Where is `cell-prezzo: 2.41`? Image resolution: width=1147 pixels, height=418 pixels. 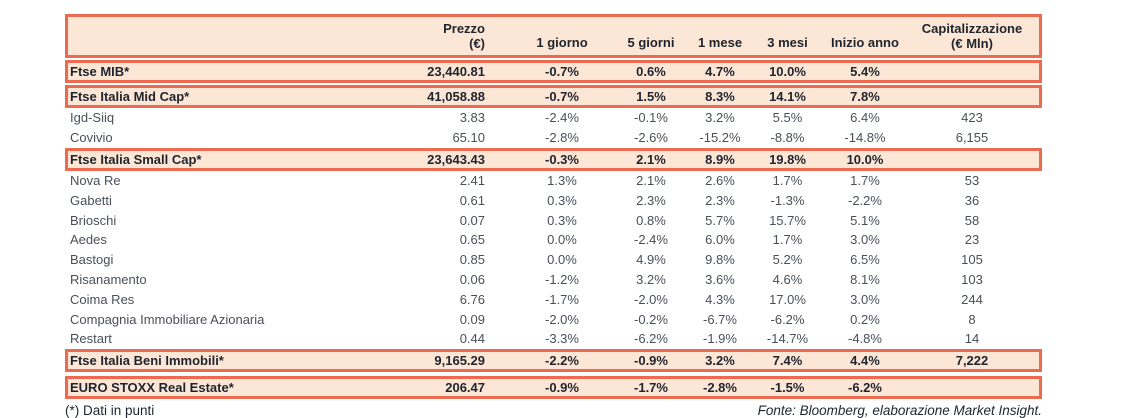 cell-prezzo: 2.41 is located at coordinates (472, 180).